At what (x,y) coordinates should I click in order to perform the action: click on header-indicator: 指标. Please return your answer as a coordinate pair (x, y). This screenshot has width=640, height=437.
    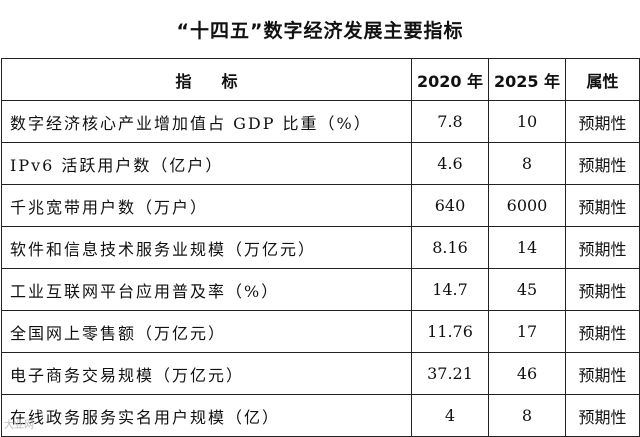
    Looking at the image, I should click on (206, 79).